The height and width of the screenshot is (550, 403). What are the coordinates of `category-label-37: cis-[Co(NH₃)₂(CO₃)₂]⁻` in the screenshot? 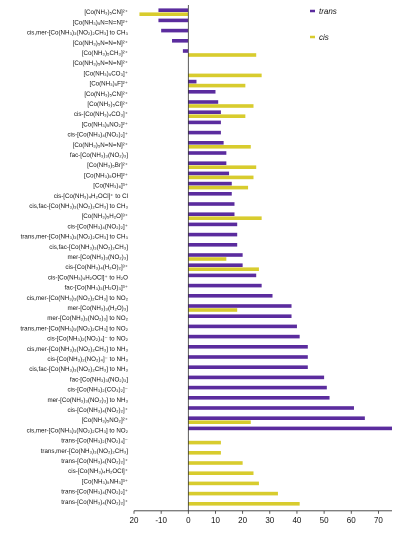 It's located at (97, 390).